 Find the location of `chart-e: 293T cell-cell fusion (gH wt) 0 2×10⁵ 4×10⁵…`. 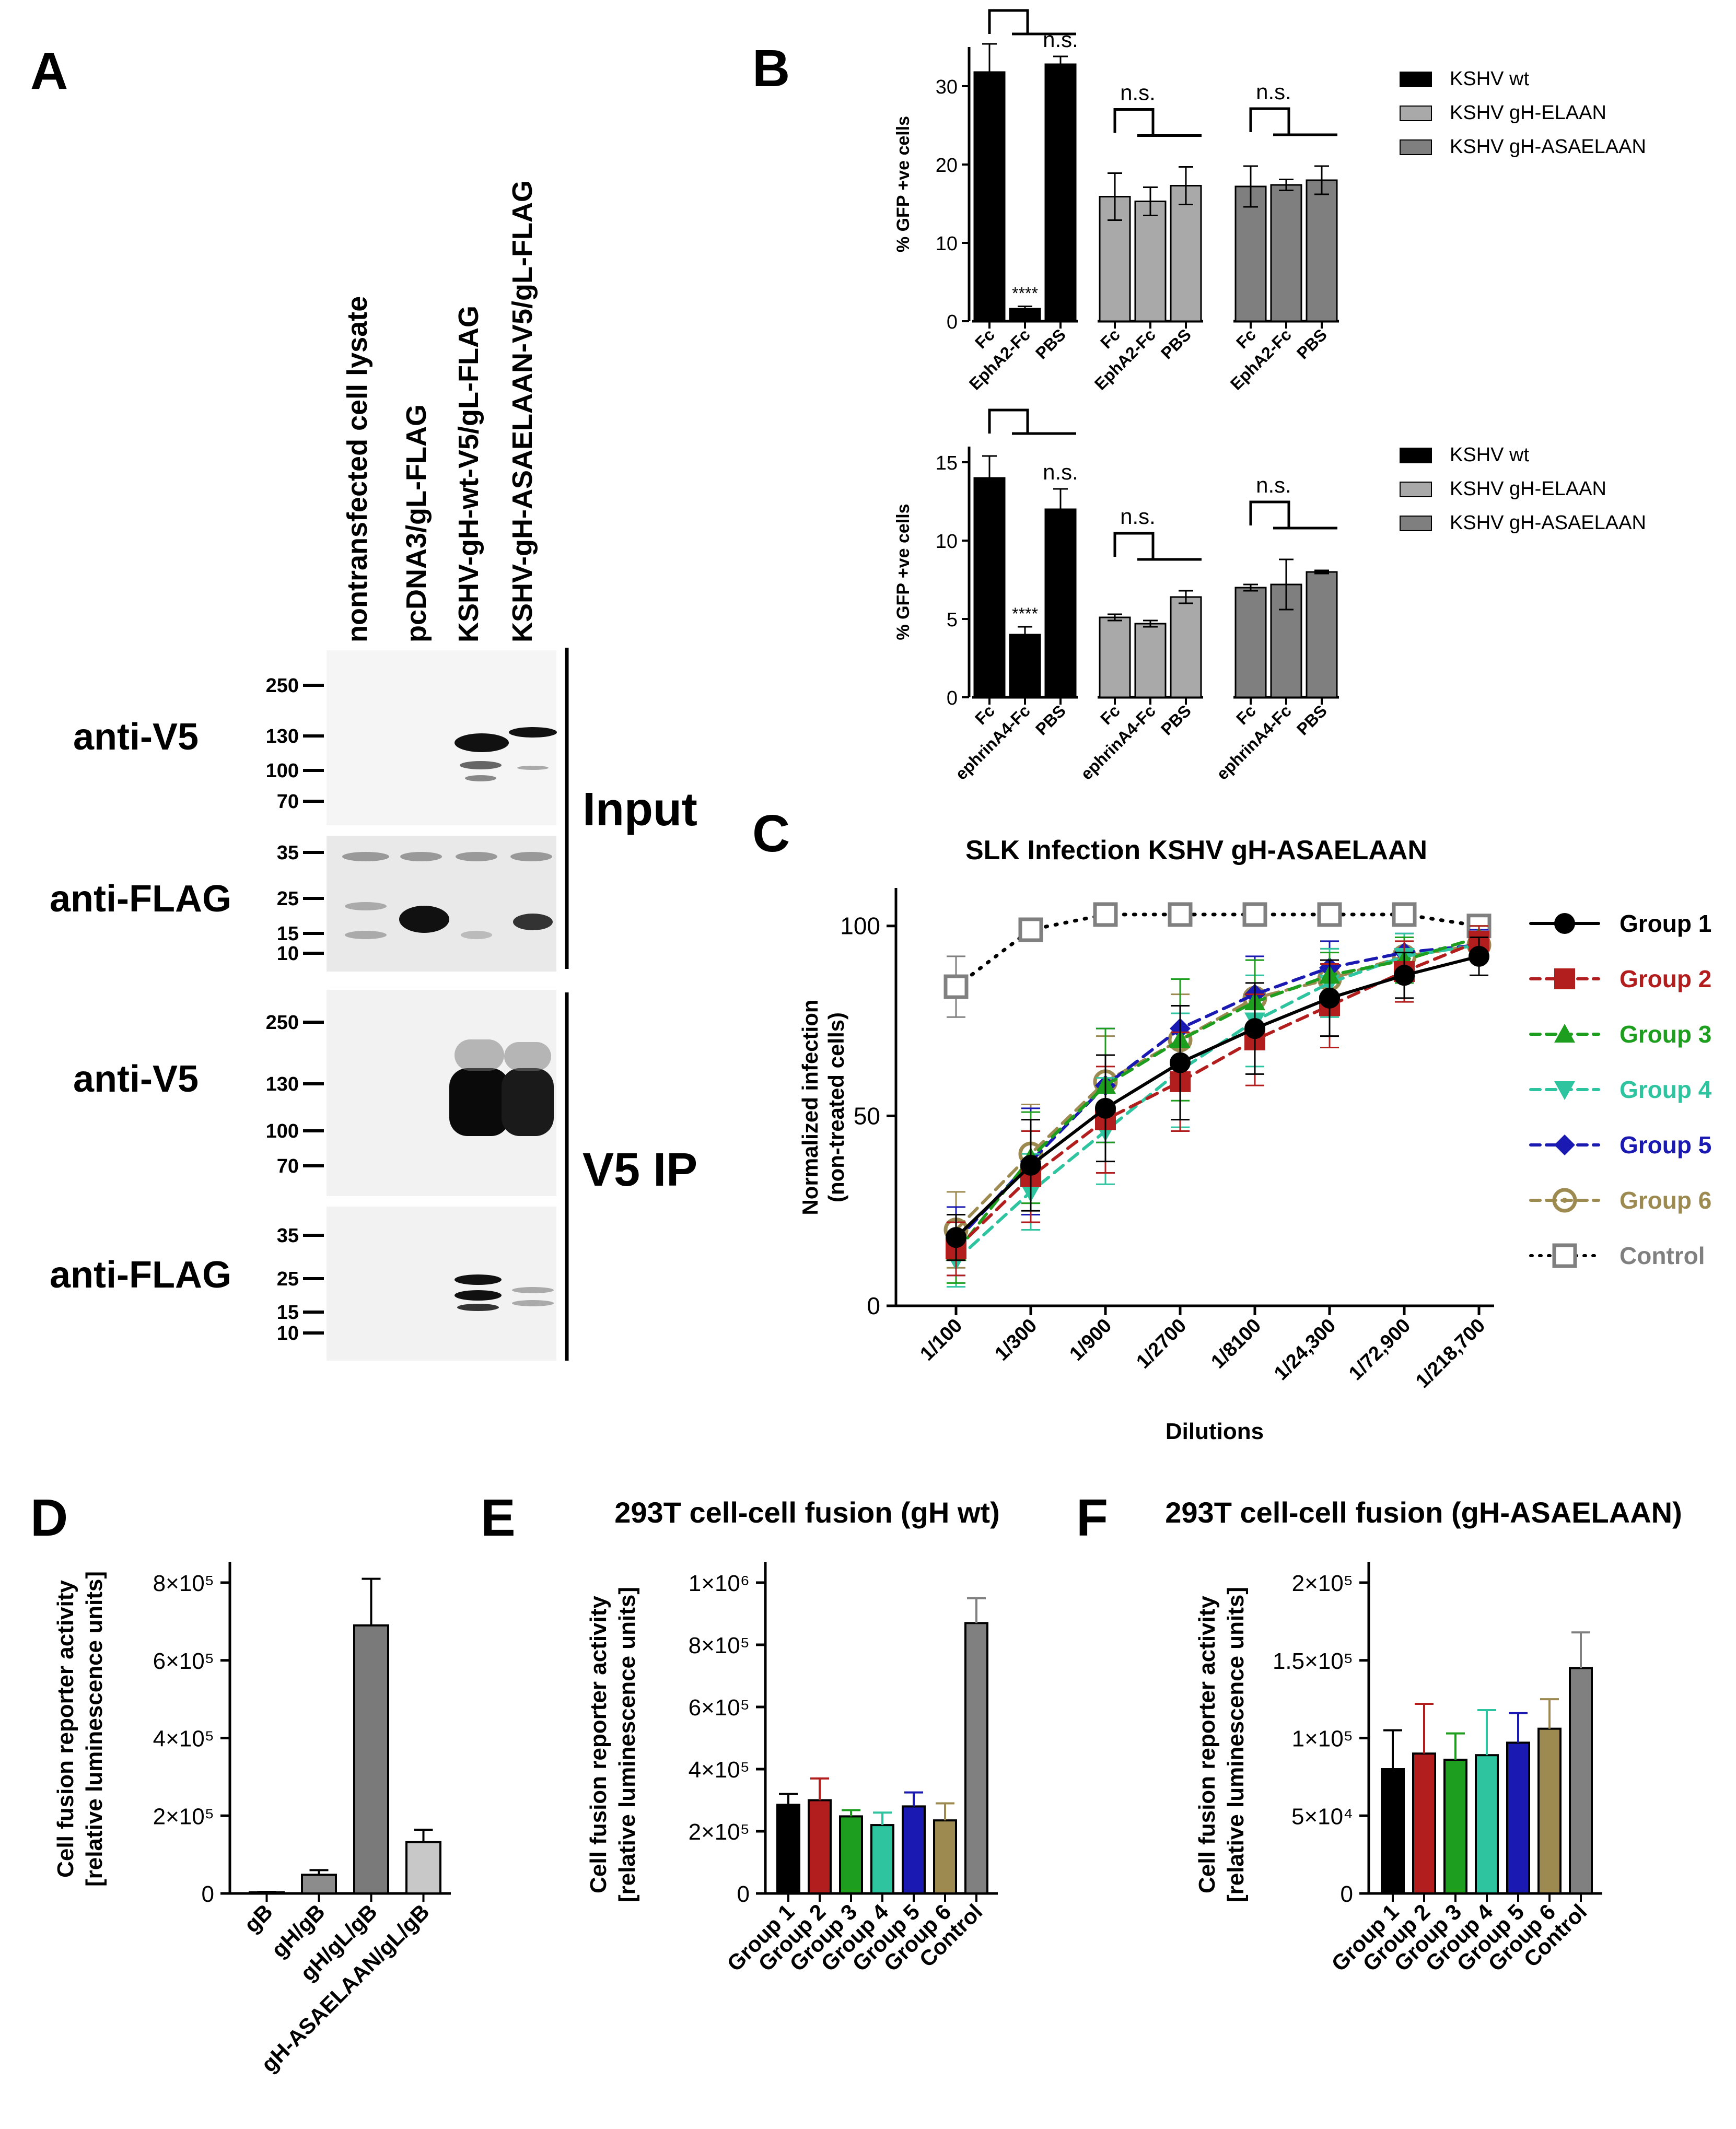

chart-e: 293T cell-cell fusion (gH wt) 0 2×10⁵ 4×10⁵… is located at coordinates (793, 1736).